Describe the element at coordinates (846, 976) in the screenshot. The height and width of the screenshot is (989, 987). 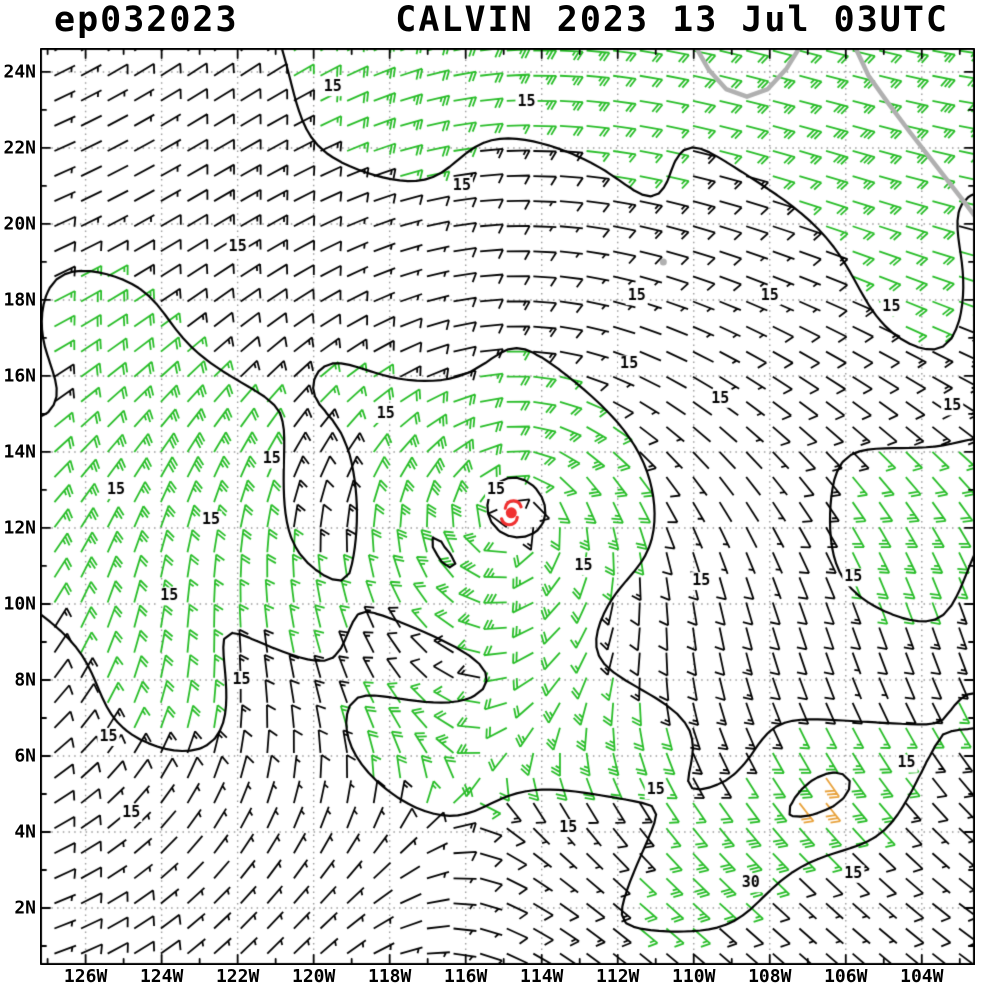
I see `x-tick-label: 106W` at that location.